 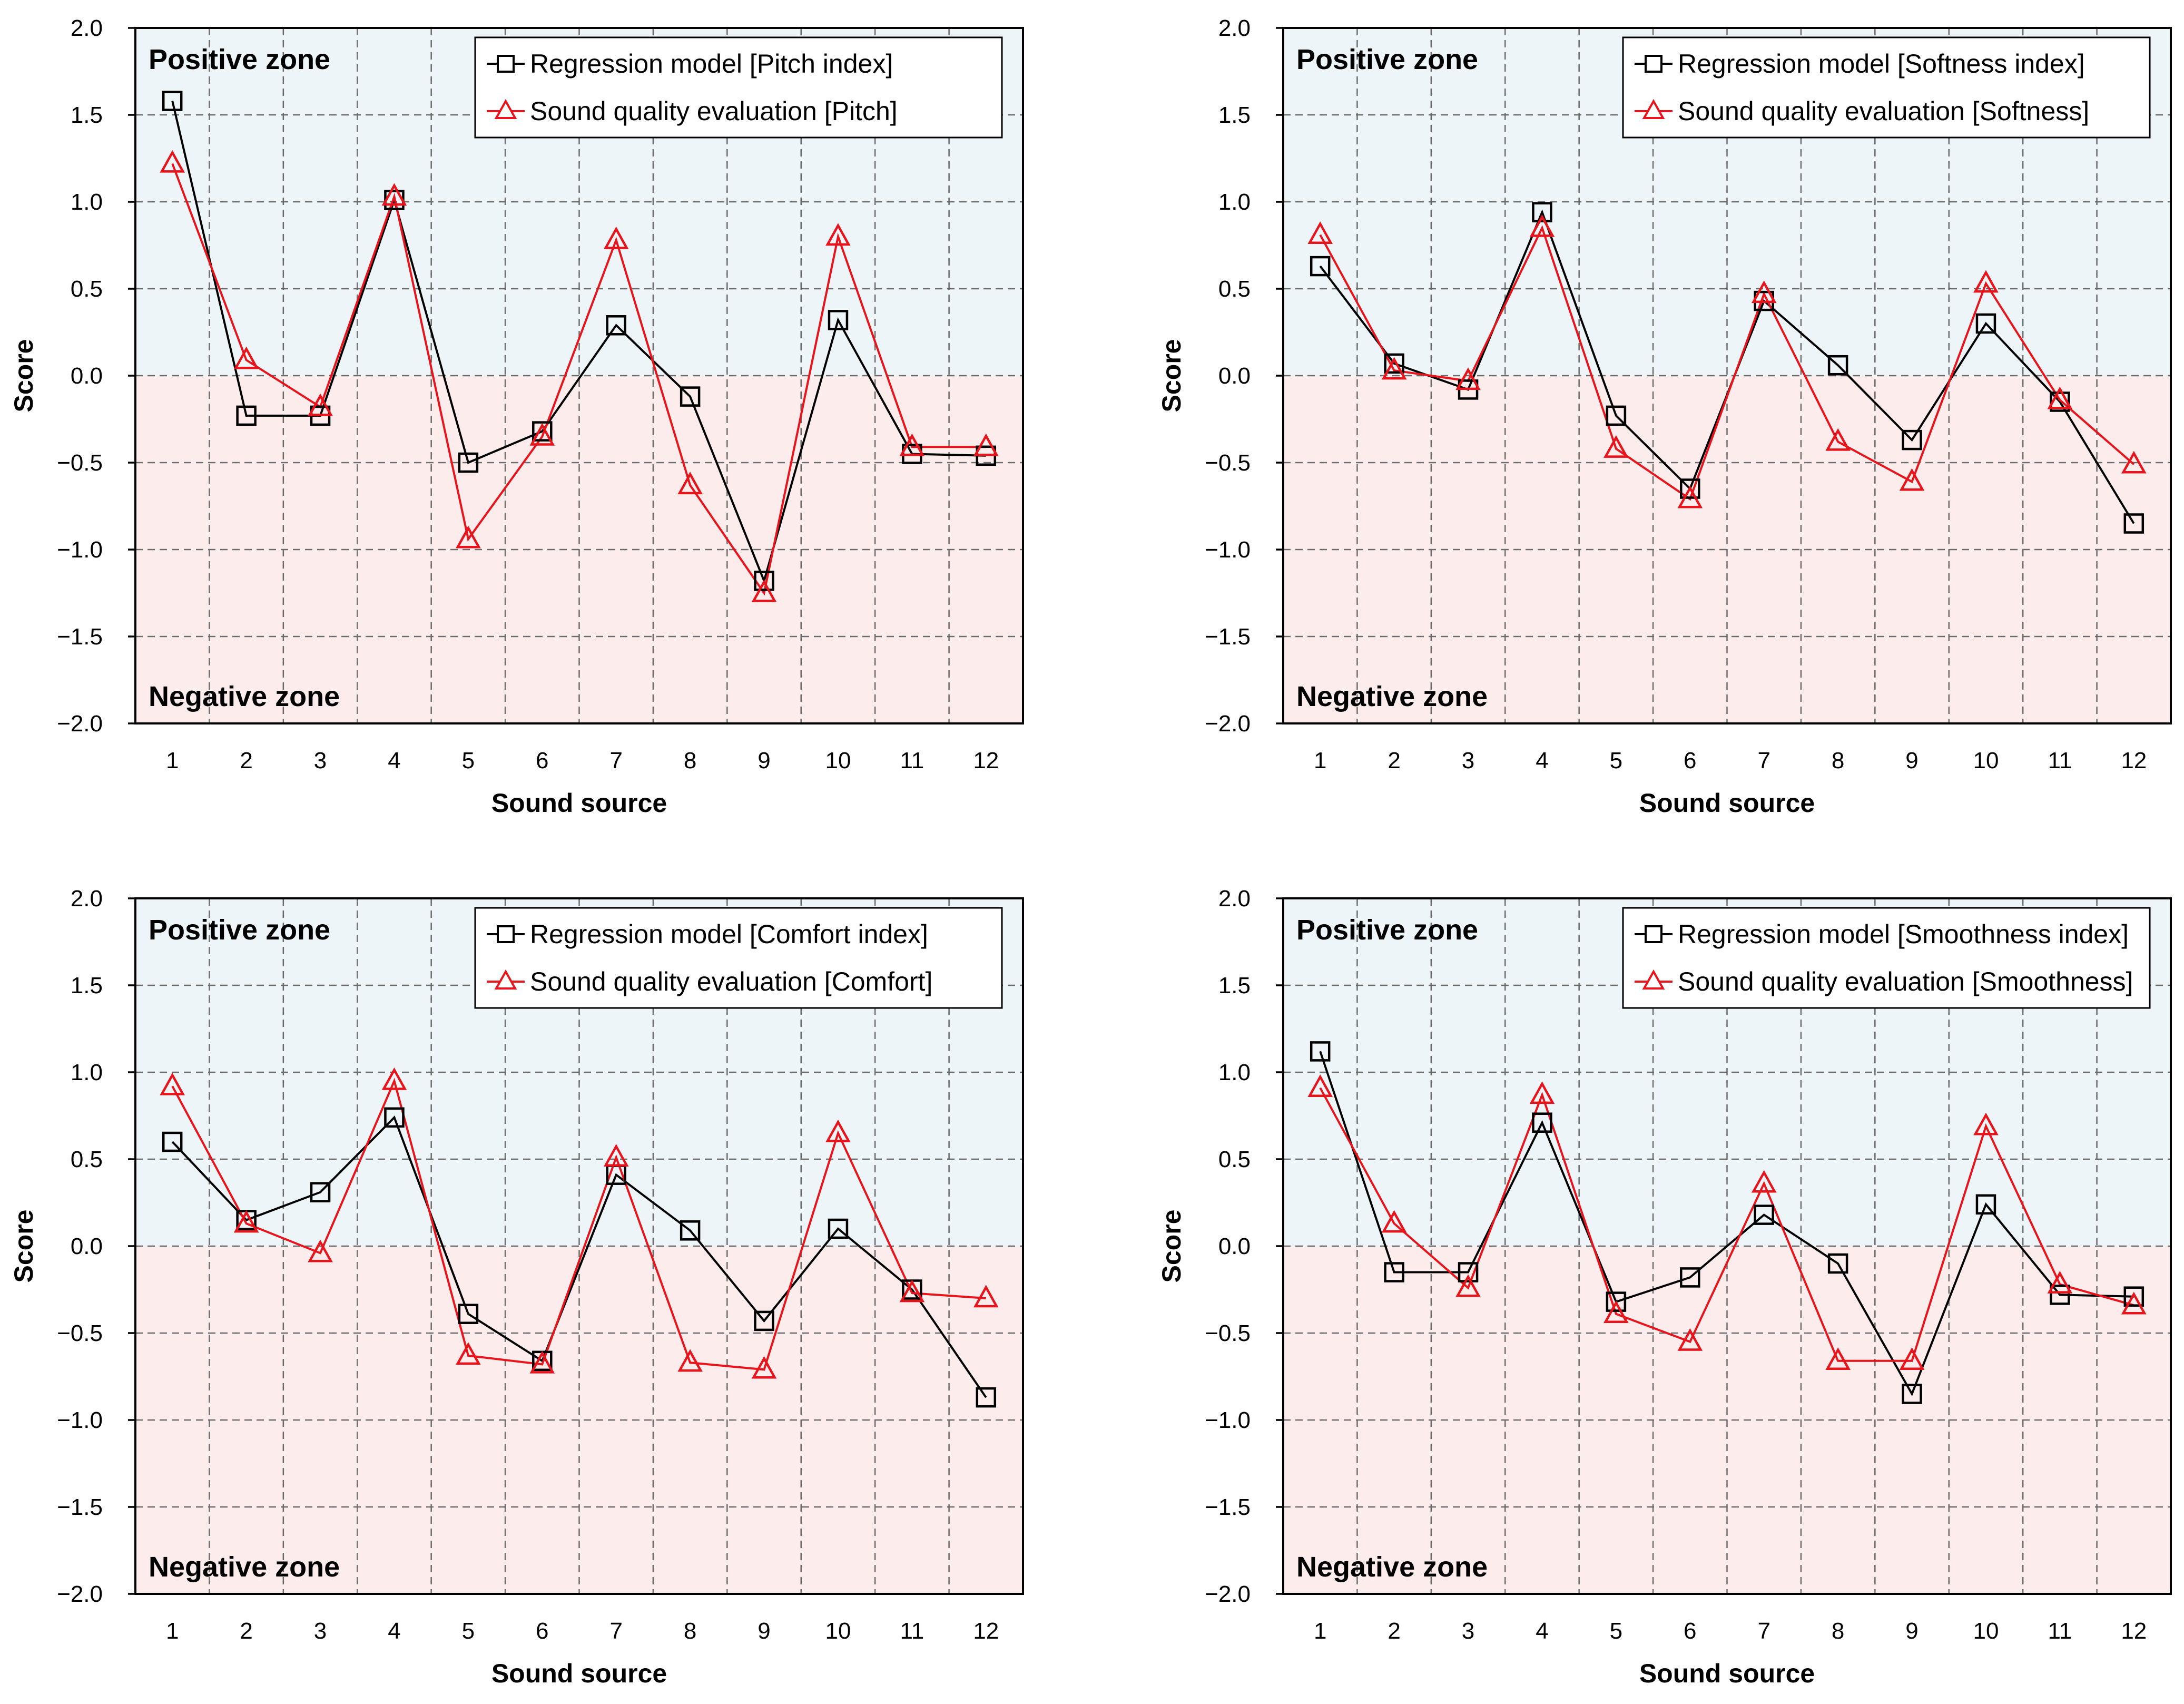 I want to click on y-tick-label: −0.5, so click(x=80, y=463).